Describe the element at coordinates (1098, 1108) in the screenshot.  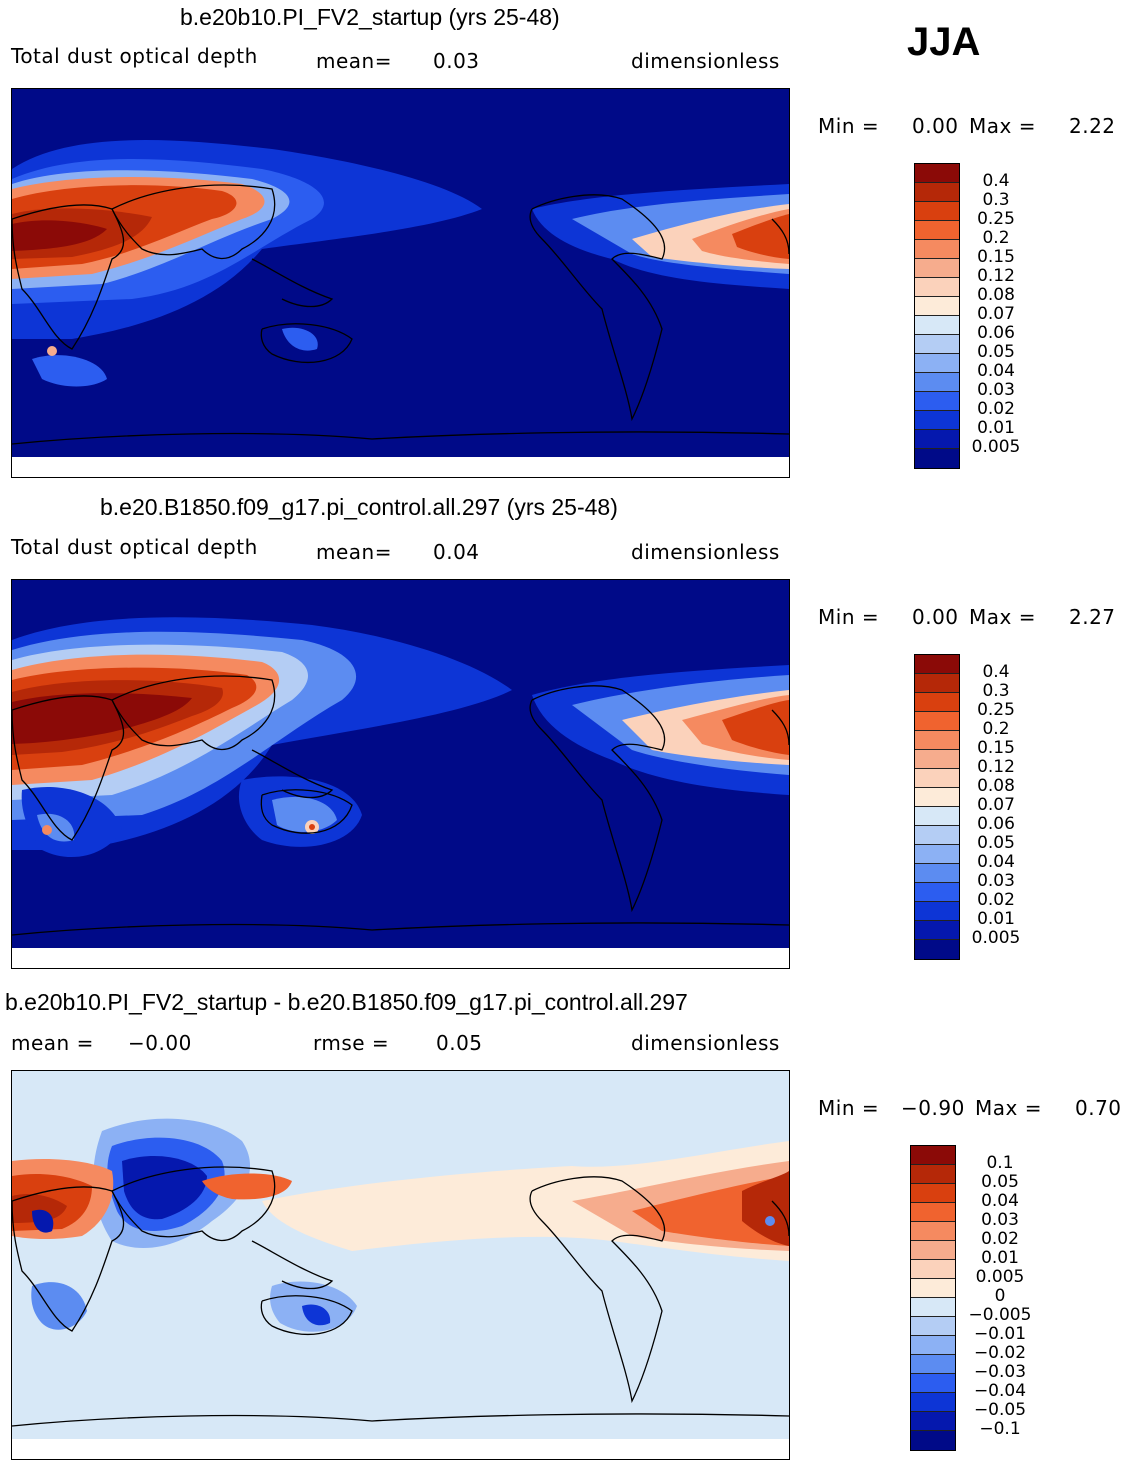
I see `panel-3-max-value: 0.70` at that location.